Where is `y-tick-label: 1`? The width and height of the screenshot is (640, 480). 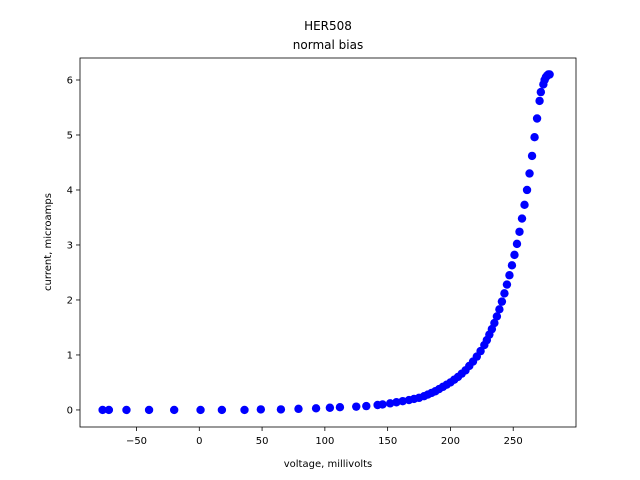
y-tick-label: 1 is located at coordinates (70, 355).